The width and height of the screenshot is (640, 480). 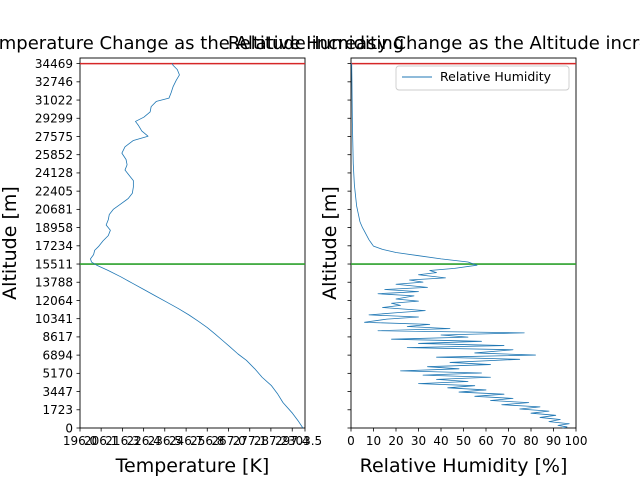 What do you see at coordinates (373, 441) in the screenshot?
I see `humidity-x-tick-label: 10` at bounding box center [373, 441].